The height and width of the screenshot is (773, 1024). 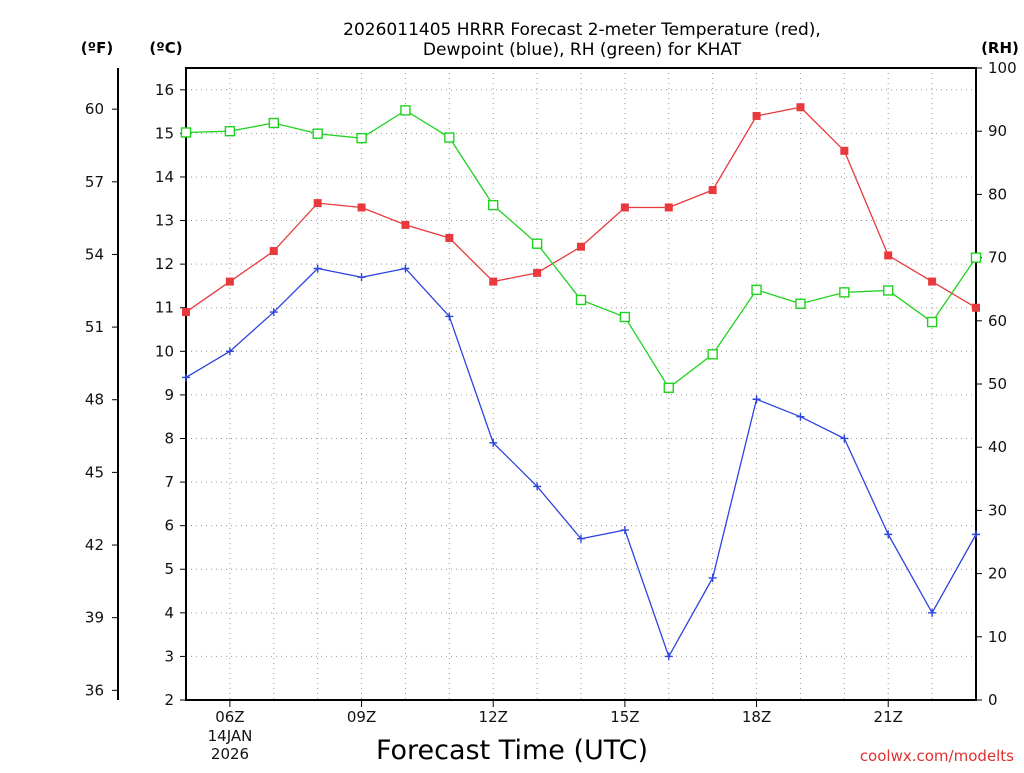 What do you see at coordinates (582, 50) in the screenshot?
I see `chart-title-line2: Dewpoint (blue), RH (green) for KHAT` at bounding box center [582, 50].